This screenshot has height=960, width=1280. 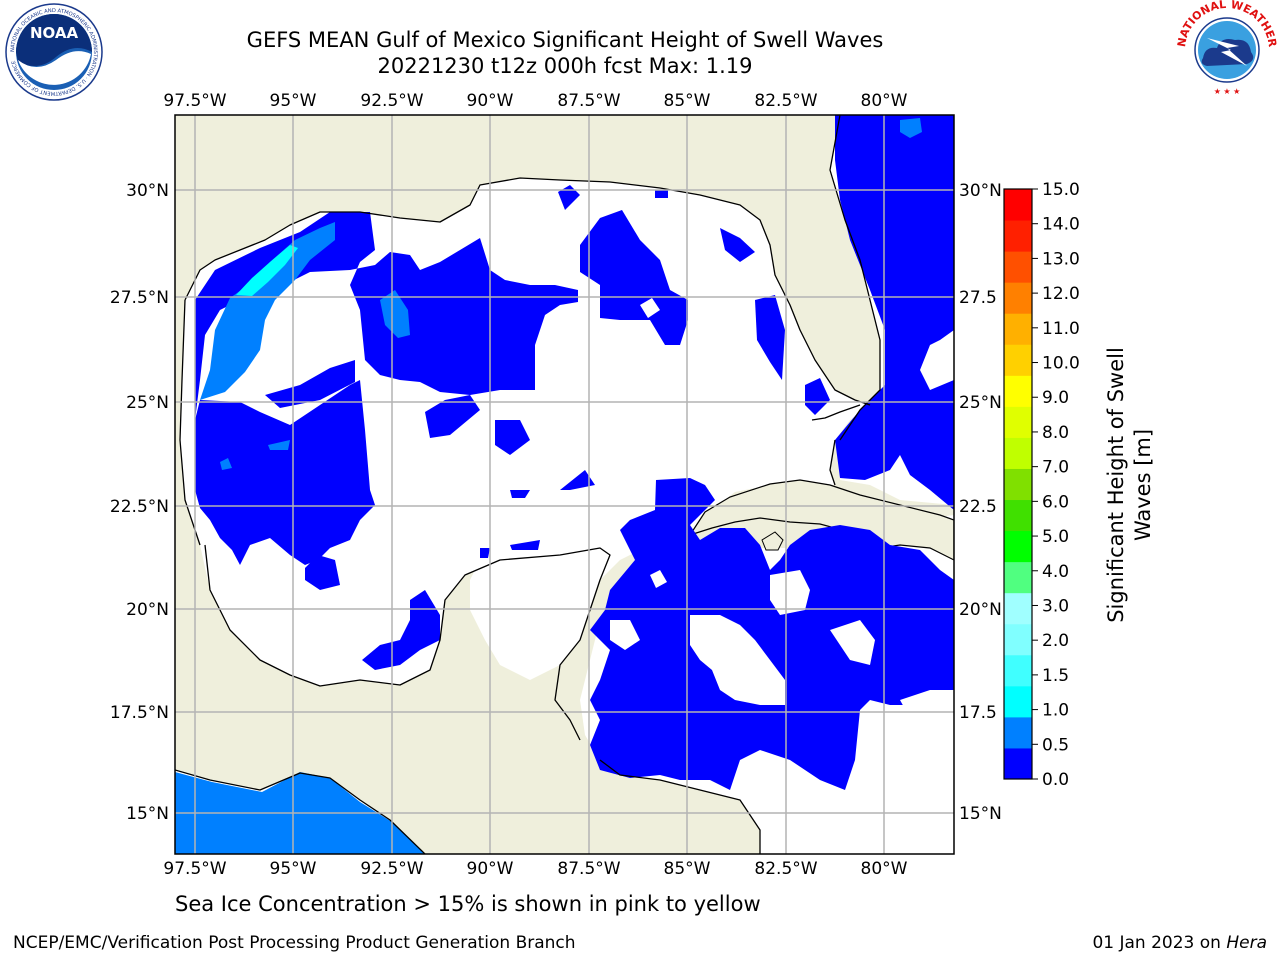 What do you see at coordinates (1061, 329) in the screenshot?
I see `colorbar-tick-label: 11.0` at bounding box center [1061, 329].